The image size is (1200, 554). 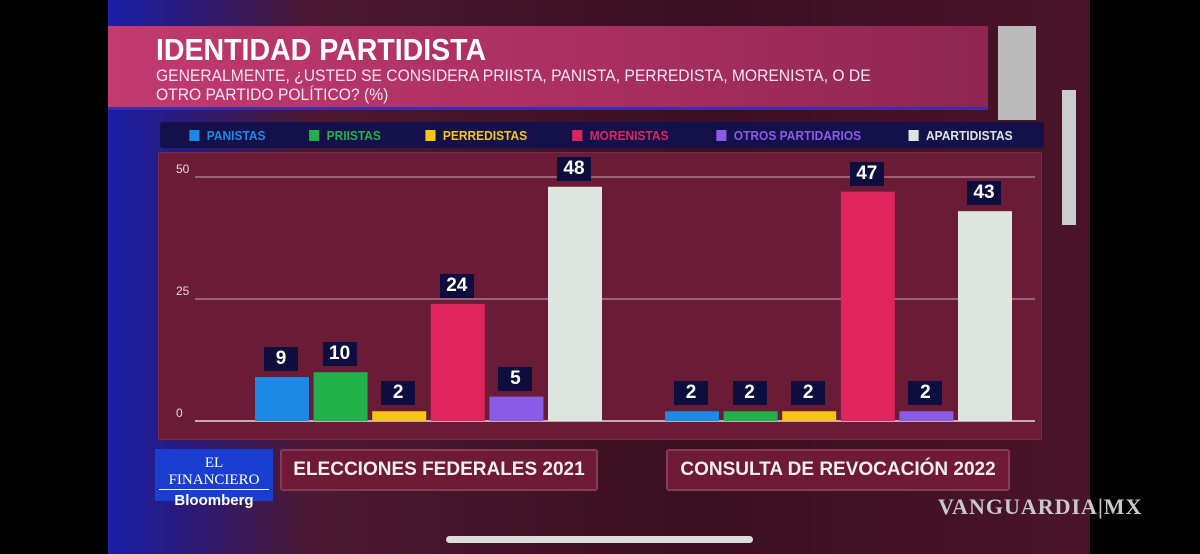 What do you see at coordinates (354, 135) in the screenshot?
I see `legend-label: PRIISTAS` at bounding box center [354, 135].